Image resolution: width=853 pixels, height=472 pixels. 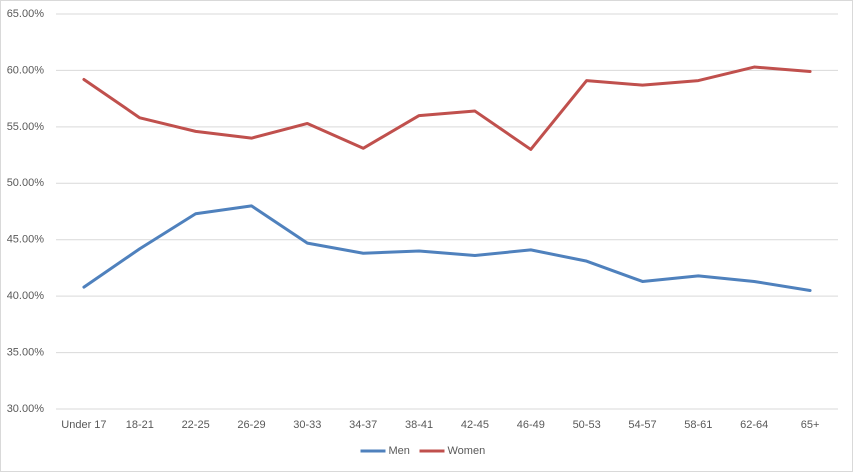 What do you see at coordinates (399, 451) in the screenshot?
I see `legend-label: Men` at bounding box center [399, 451].